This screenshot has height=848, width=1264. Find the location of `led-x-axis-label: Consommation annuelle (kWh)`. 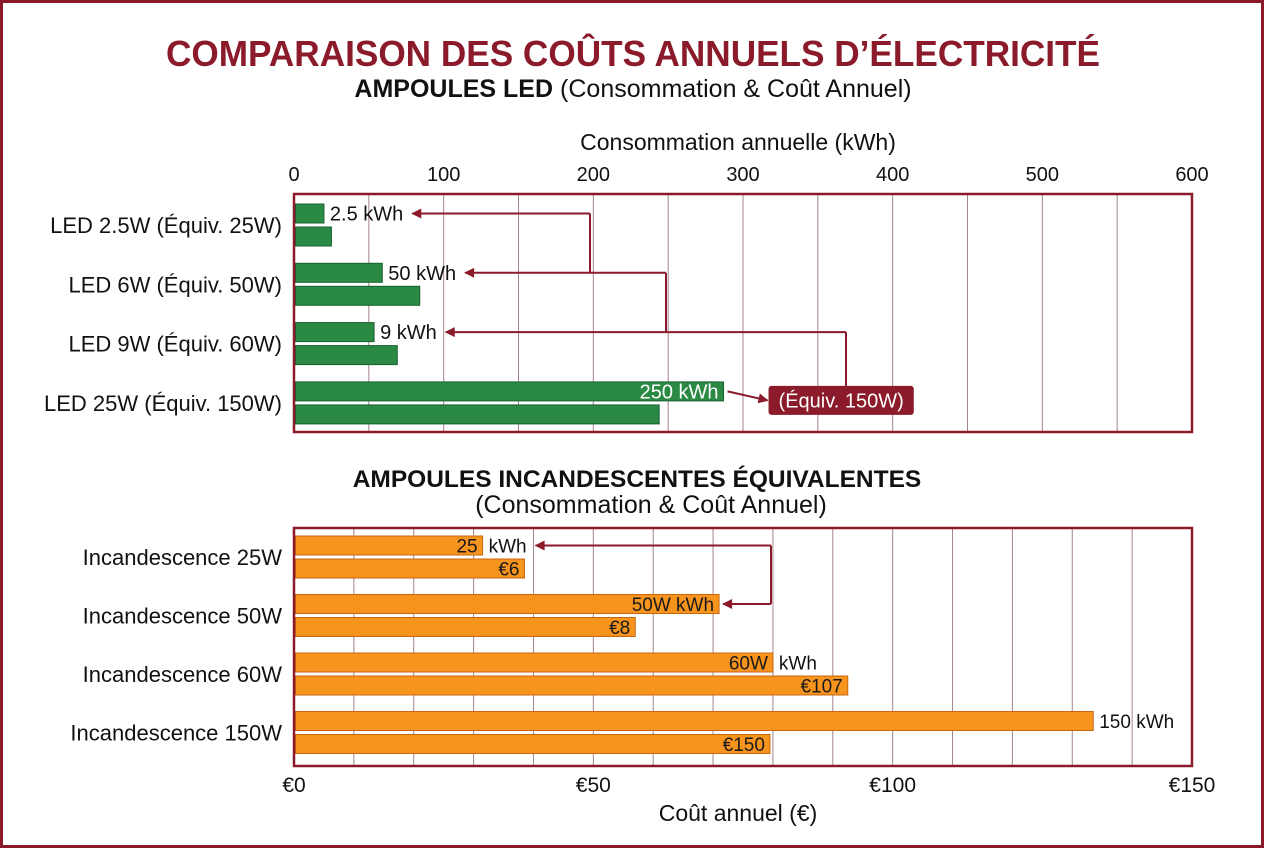

led-x-axis-label: Consommation annuelle (kWh) is located at coordinates (738, 142).